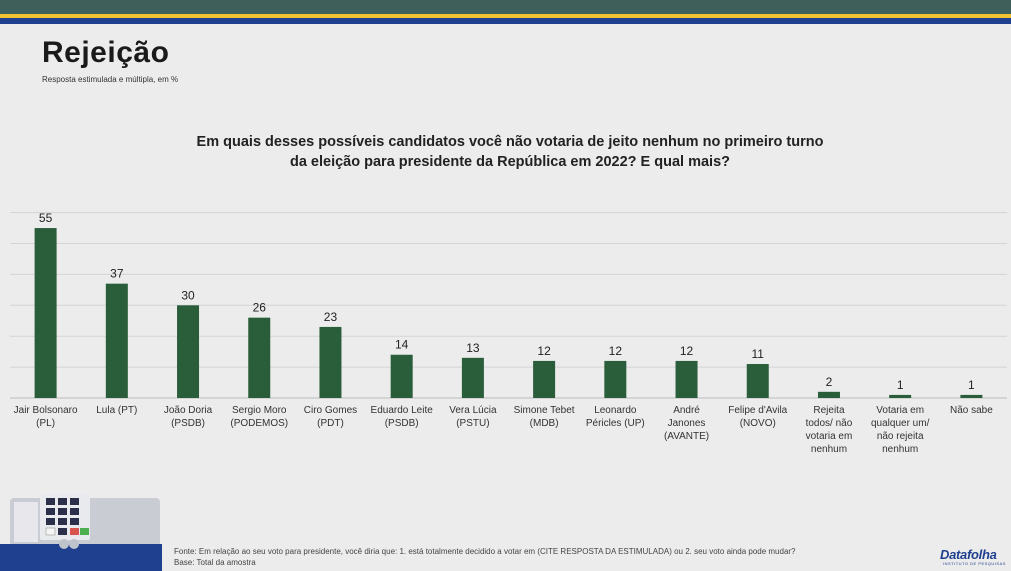 The image size is (1011, 571). Describe the element at coordinates (110, 79) in the screenshot. I see `page-subtitle: Resposta estimulada e múltipla, em %` at that location.